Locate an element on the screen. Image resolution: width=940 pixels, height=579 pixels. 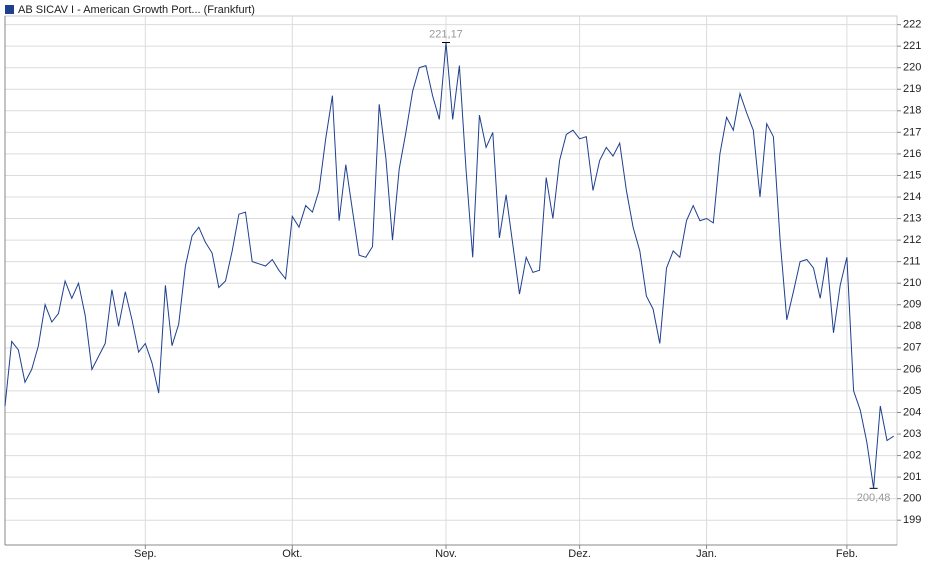
y-tick-label: 210 is located at coordinates (912, 283).